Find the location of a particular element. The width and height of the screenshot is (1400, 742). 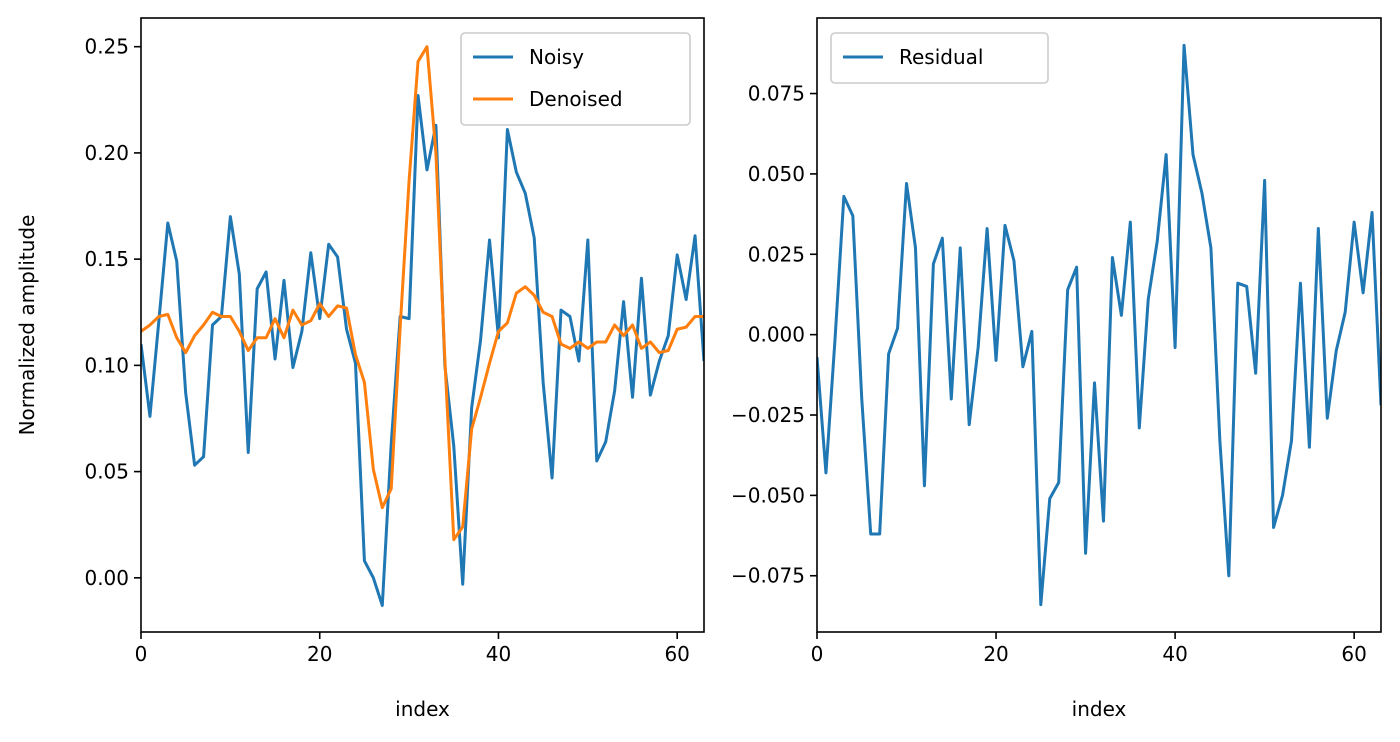

y-tick-label: −0.050 is located at coordinates (768, 495).